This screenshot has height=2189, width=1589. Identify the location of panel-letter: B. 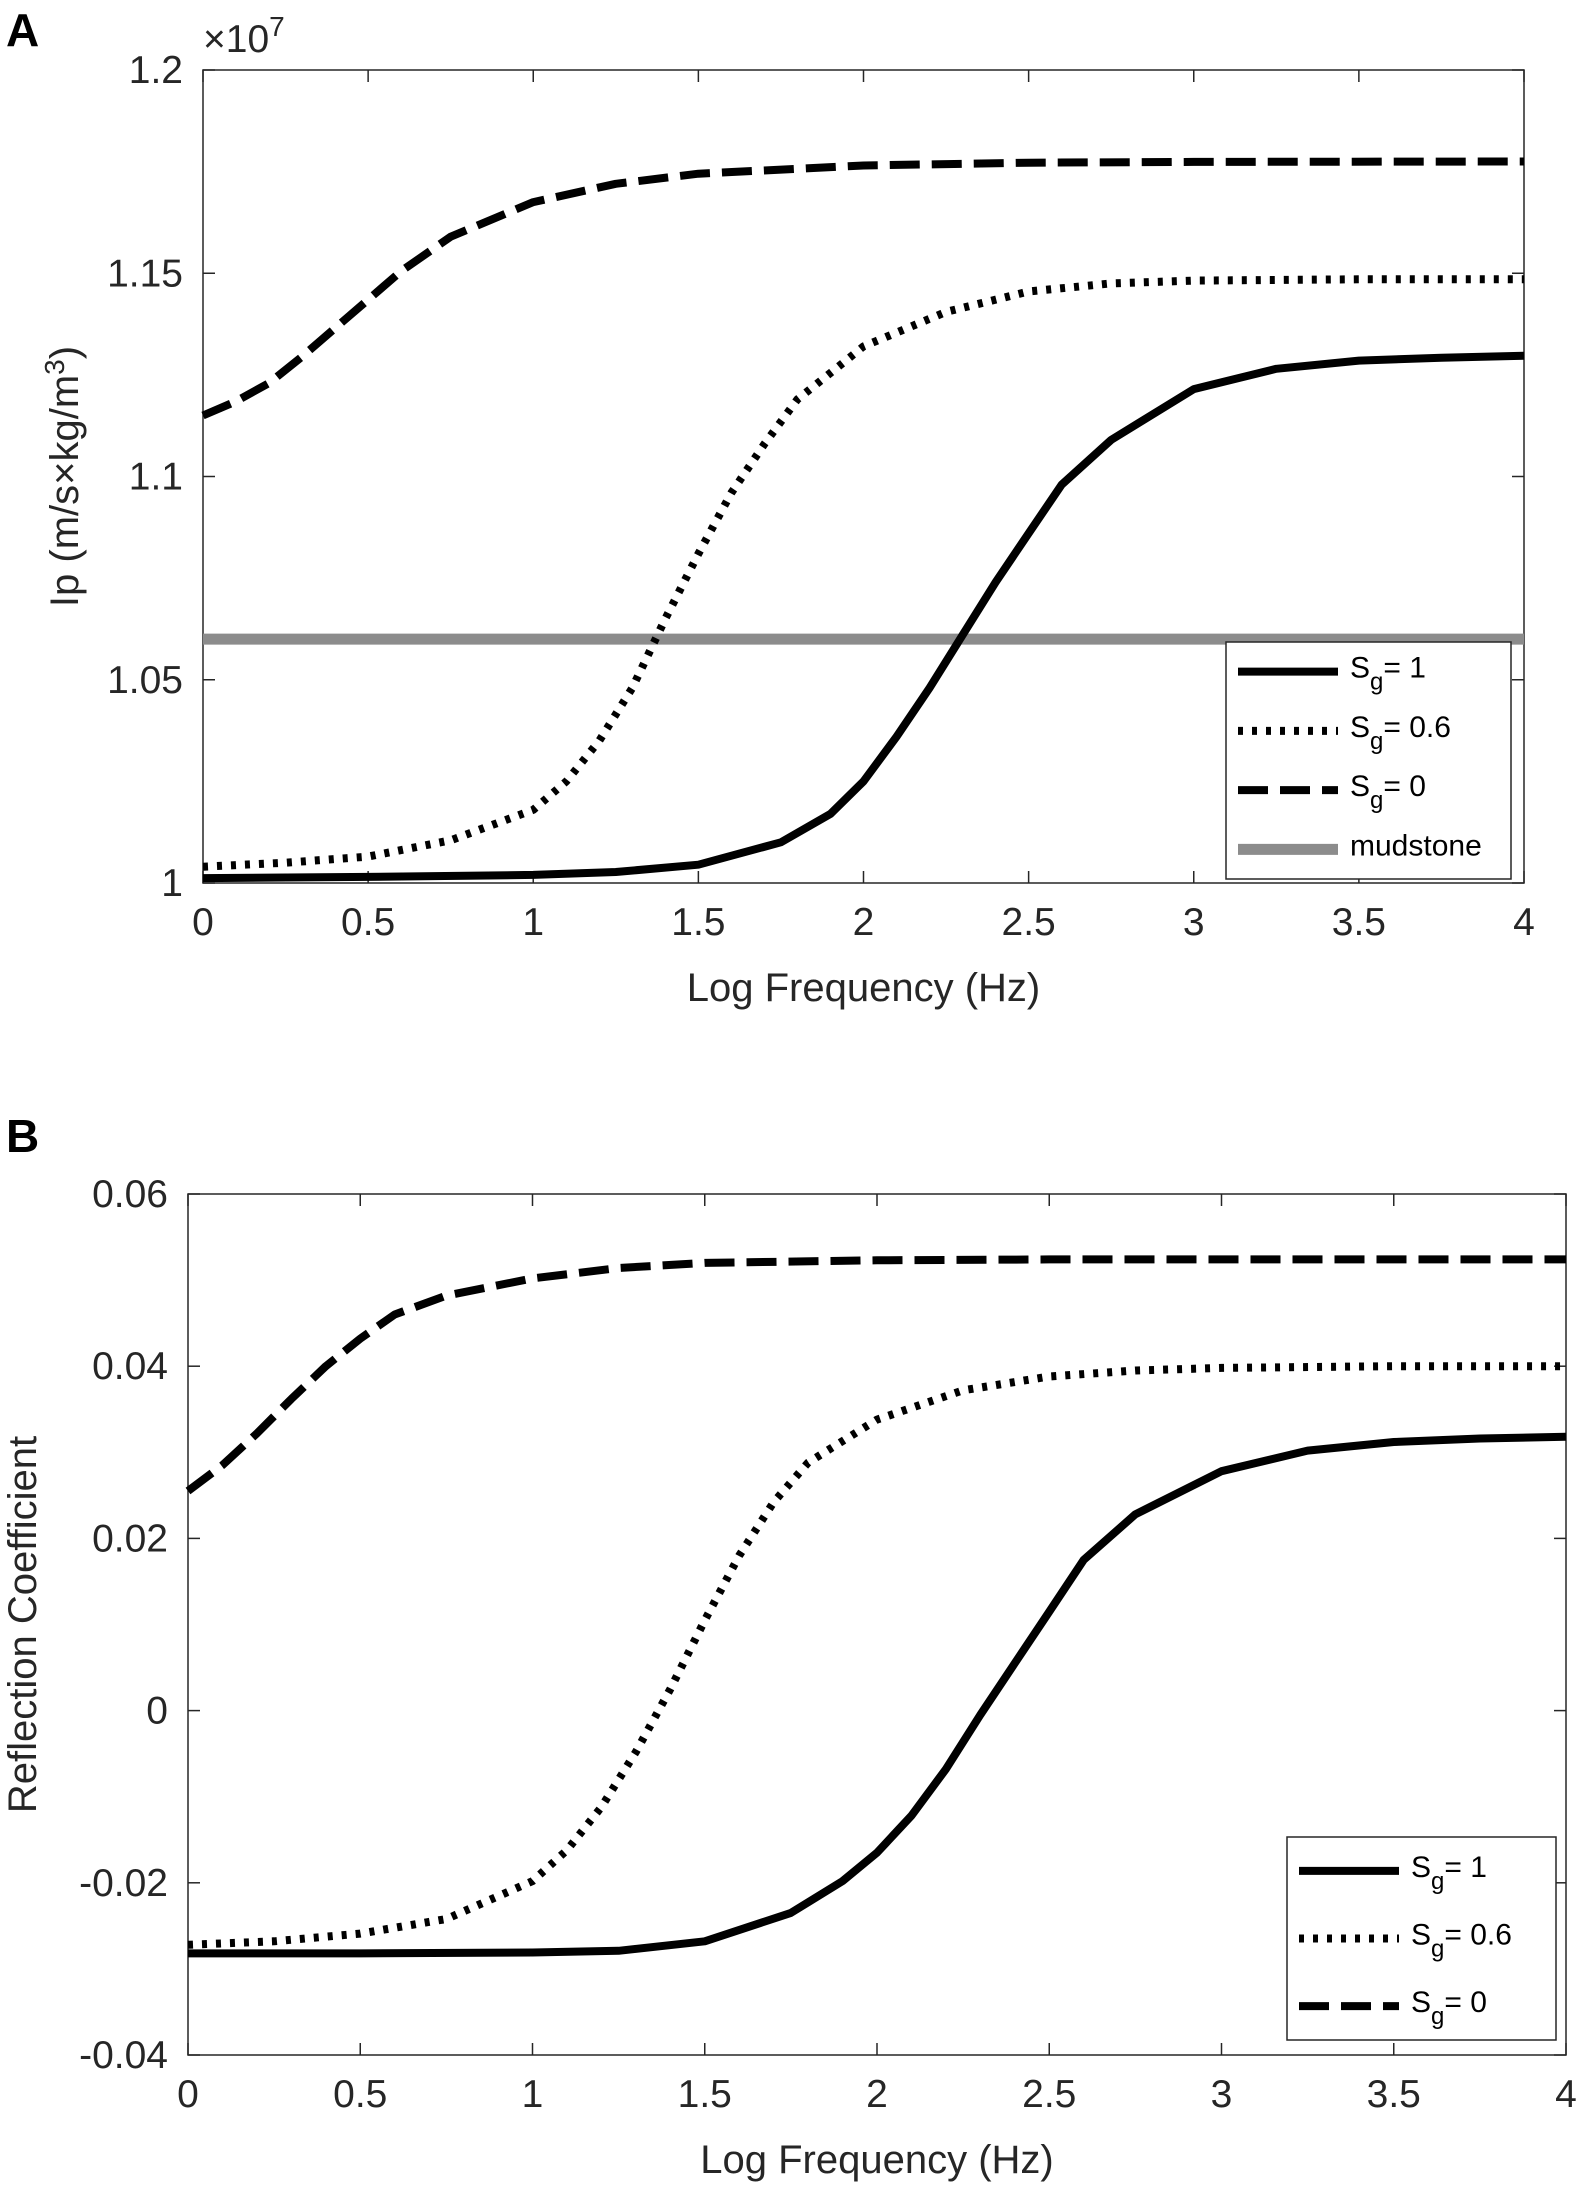
(22, 1136).